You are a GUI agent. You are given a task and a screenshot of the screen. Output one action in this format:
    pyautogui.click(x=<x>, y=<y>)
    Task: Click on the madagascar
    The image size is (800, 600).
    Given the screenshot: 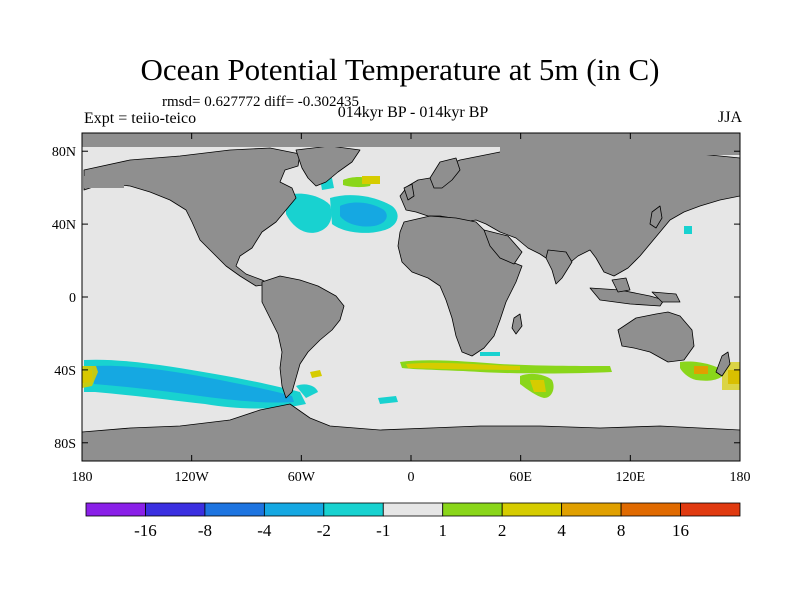 What is the action you would take?
    pyautogui.click(x=517, y=324)
    